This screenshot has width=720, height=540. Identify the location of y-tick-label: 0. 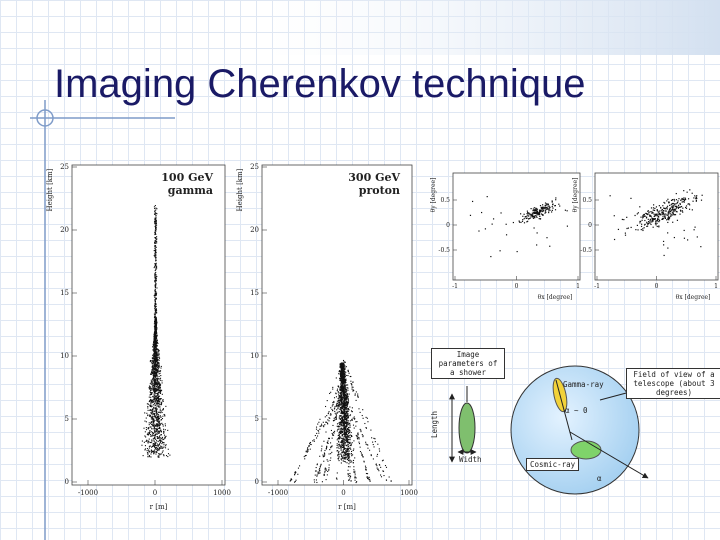
(67, 482).